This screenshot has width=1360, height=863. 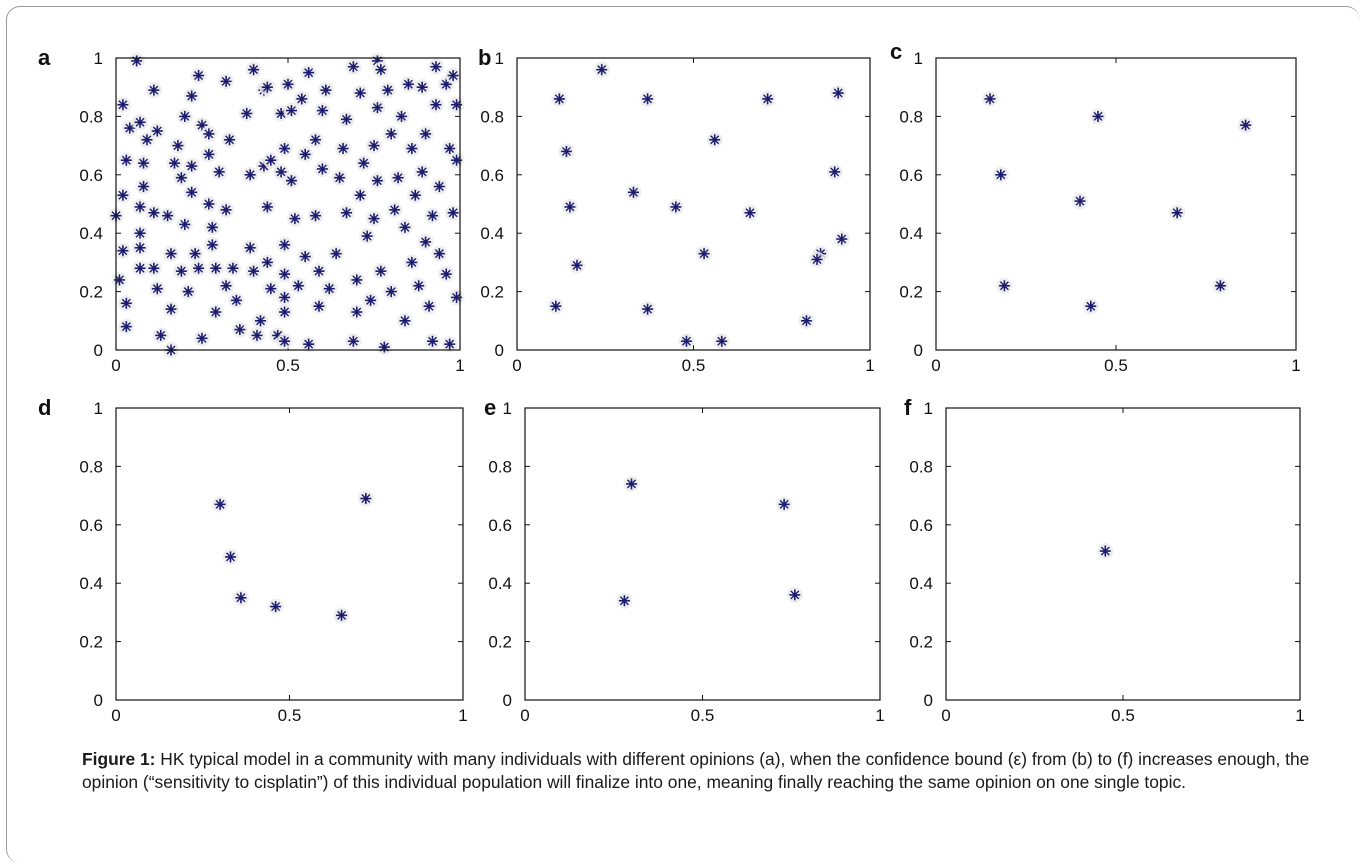 What do you see at coordinates (91, 233) in the screenshot?
I see `y-tick-label: 0.4` at bounding box center [91, 233].